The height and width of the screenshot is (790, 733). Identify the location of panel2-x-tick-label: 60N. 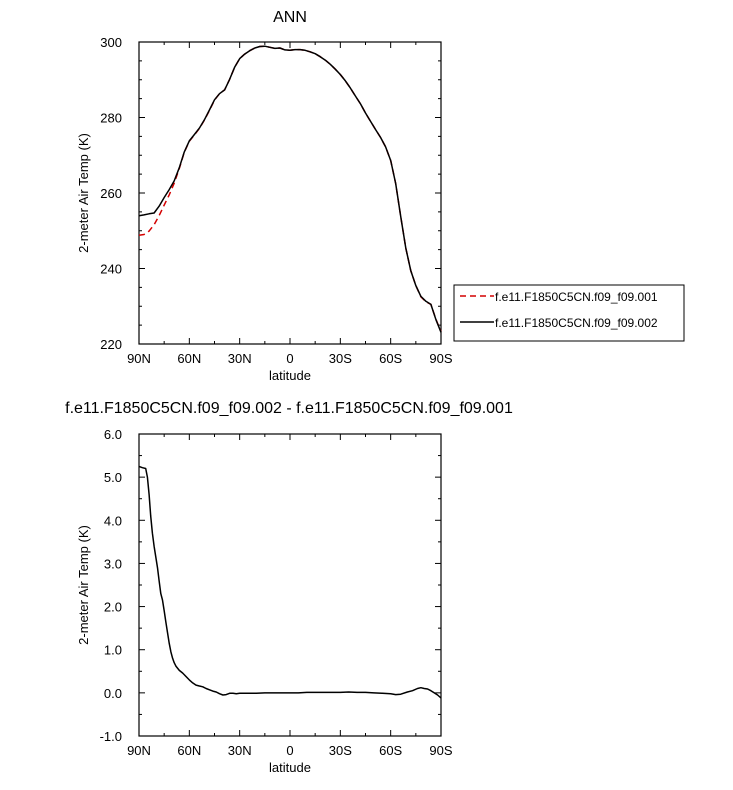
(189, 750).